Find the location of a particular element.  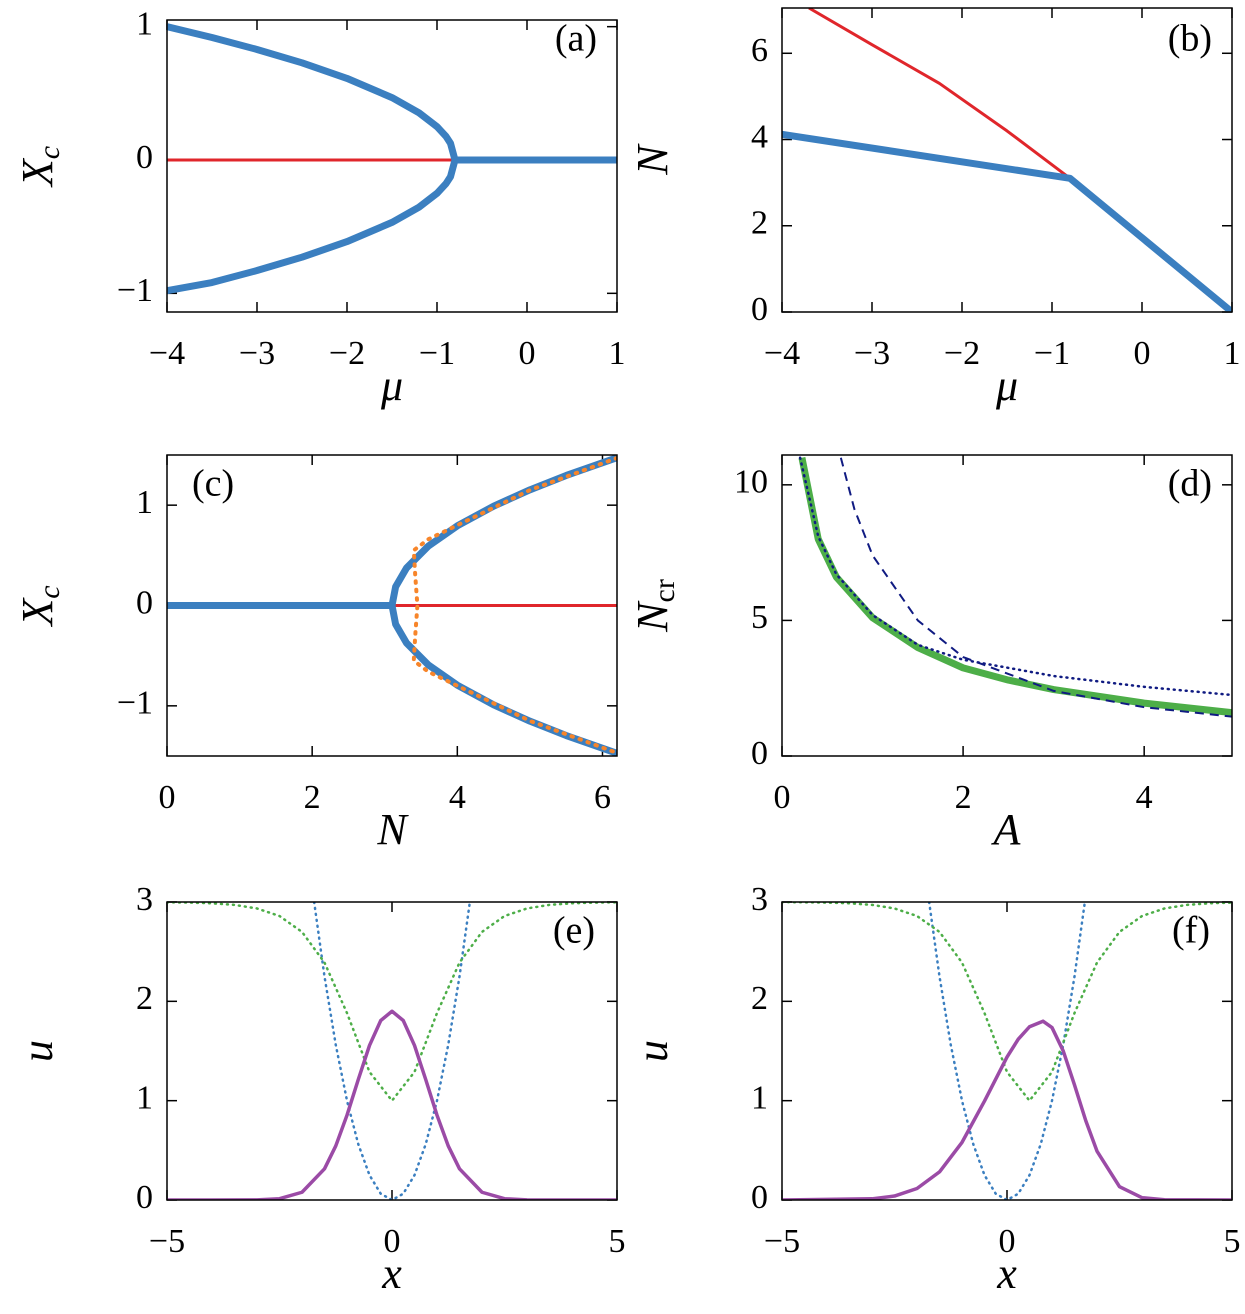

panel-label: (c) is located at coordinates (213, 484).